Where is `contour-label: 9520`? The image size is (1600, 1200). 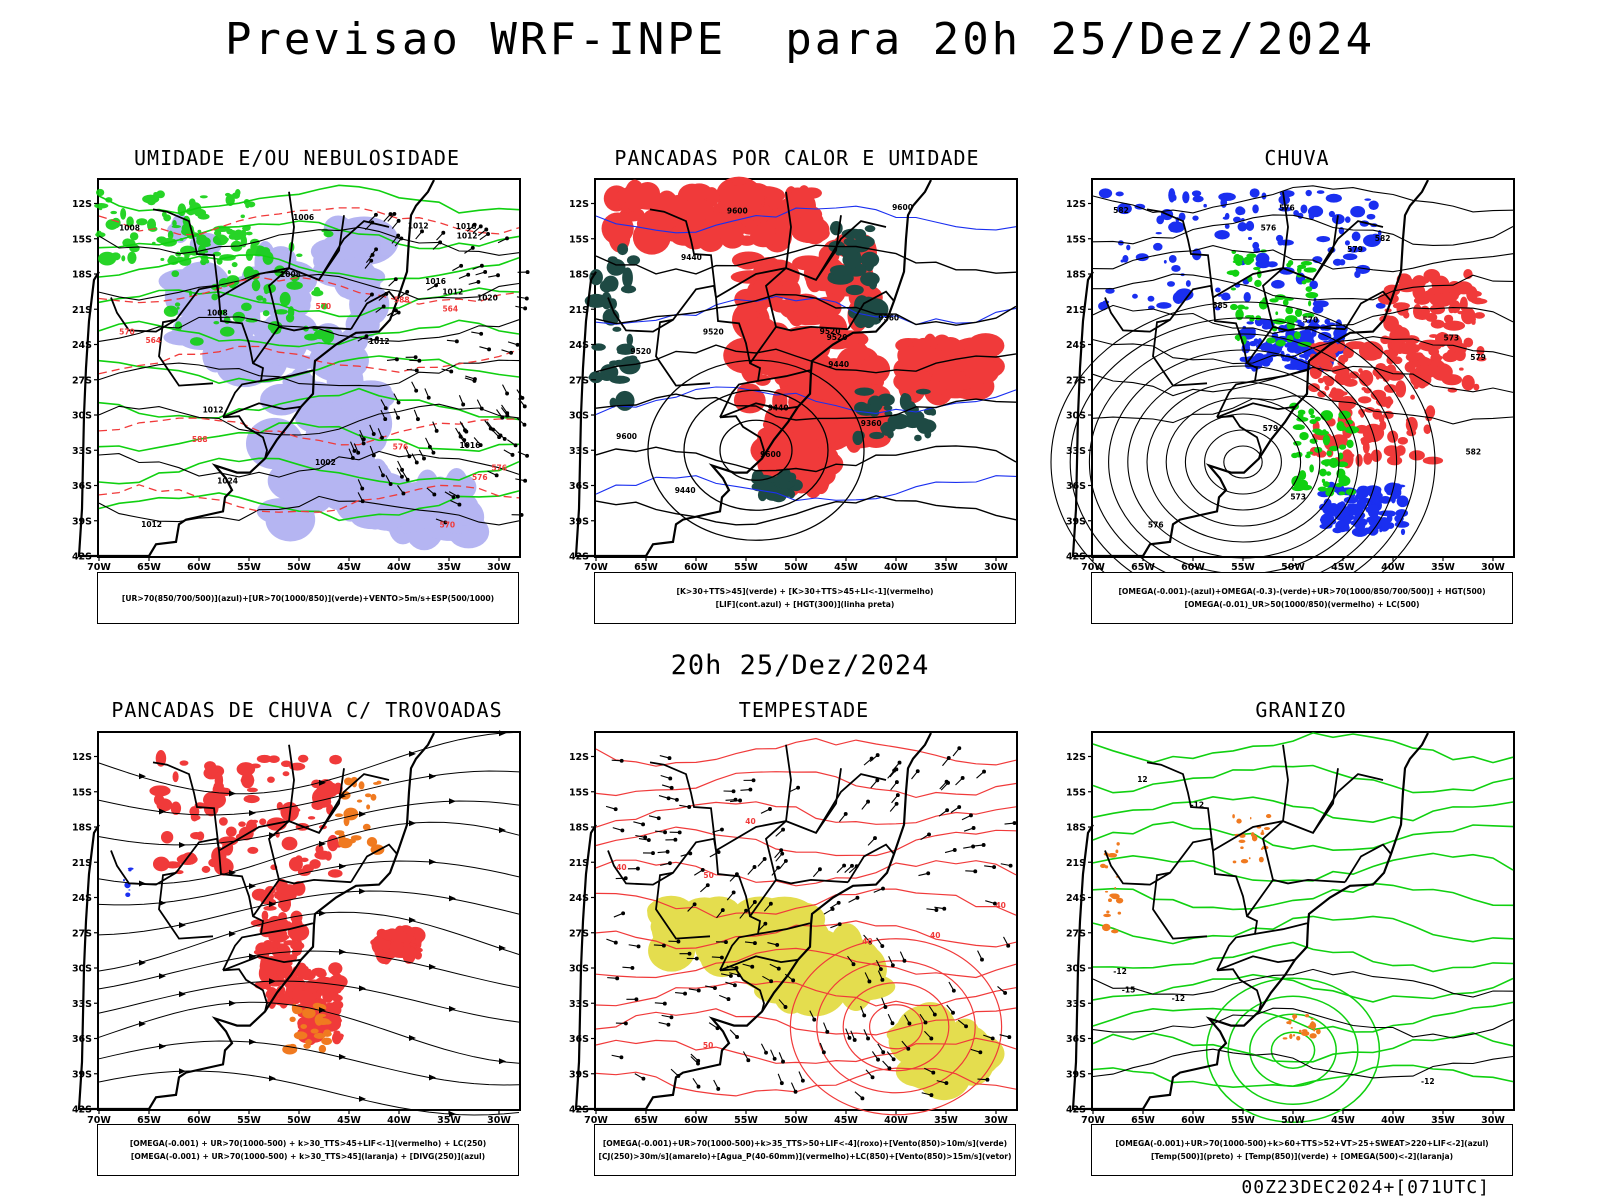
contour-label: 9520 is located at coordinates (640, 351).